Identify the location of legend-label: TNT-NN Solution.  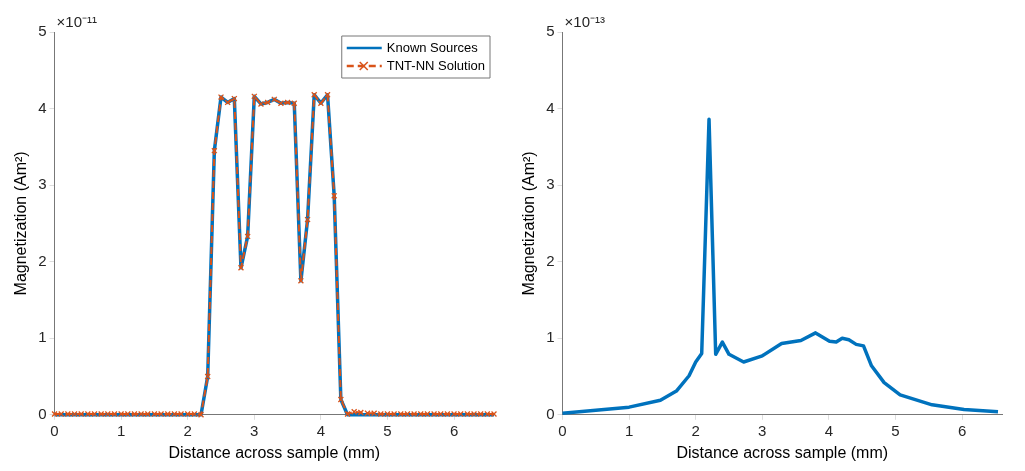
(435, 65).